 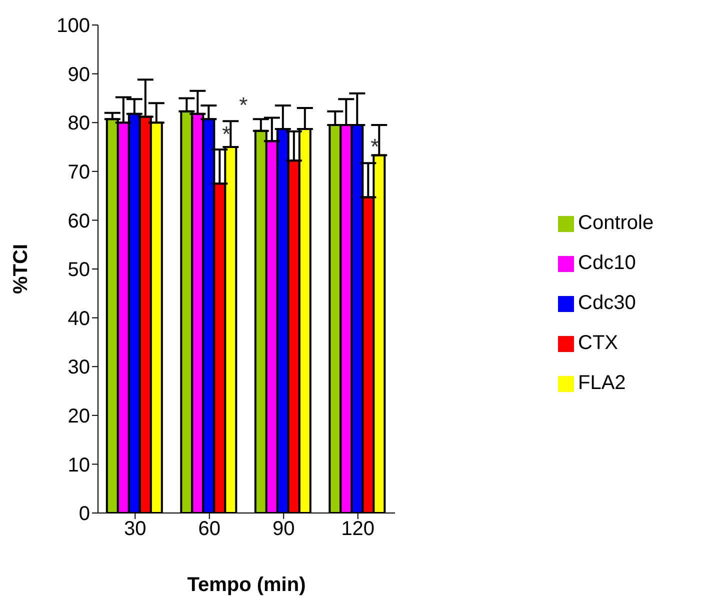 I want to click on y-tick-label: 60, so click(x=79, y=221).